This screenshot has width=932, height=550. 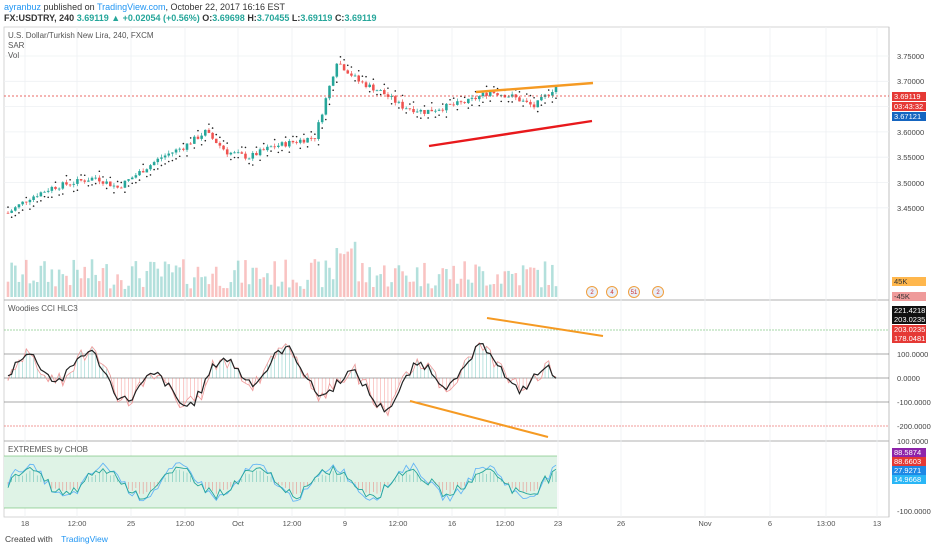 What do you see at coordinates (913, 354) in the screenshot?
I see `cci-tick-label: 100.0000` at bounding box center [913, 354].